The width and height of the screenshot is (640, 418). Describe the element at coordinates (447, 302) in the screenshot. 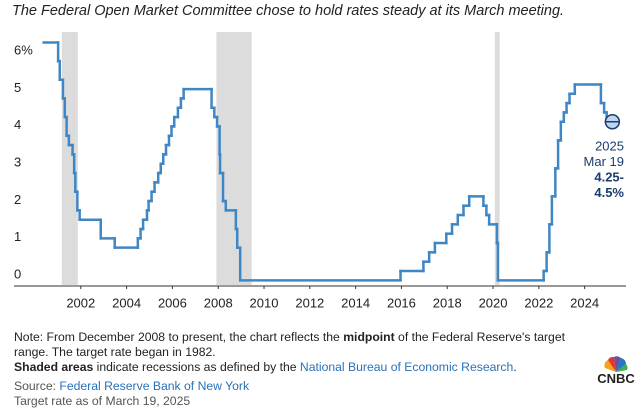

I see `x-tick-label: 2018` at that location.